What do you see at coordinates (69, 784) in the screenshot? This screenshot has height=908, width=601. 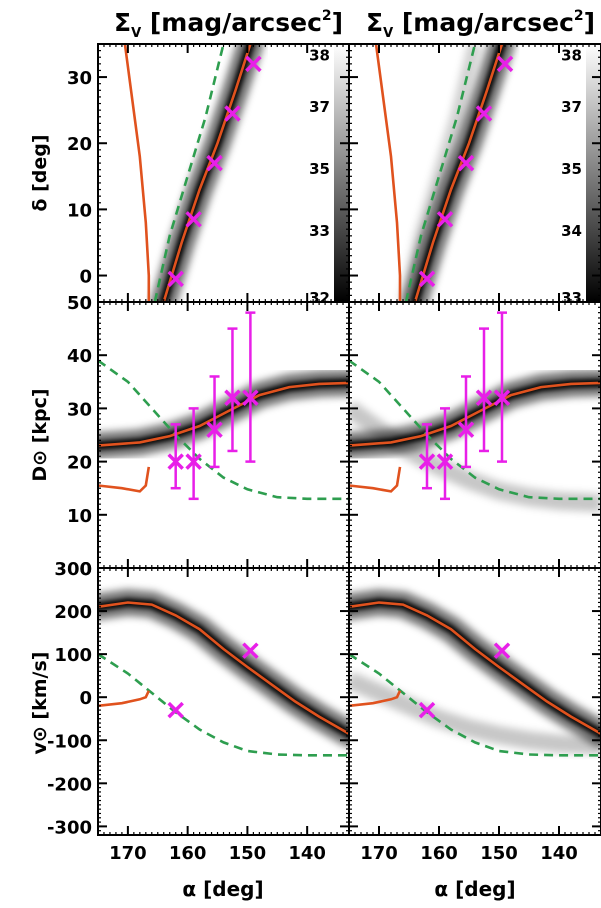 I see `y-tick-label: -200` at bounding box center [69, 784].